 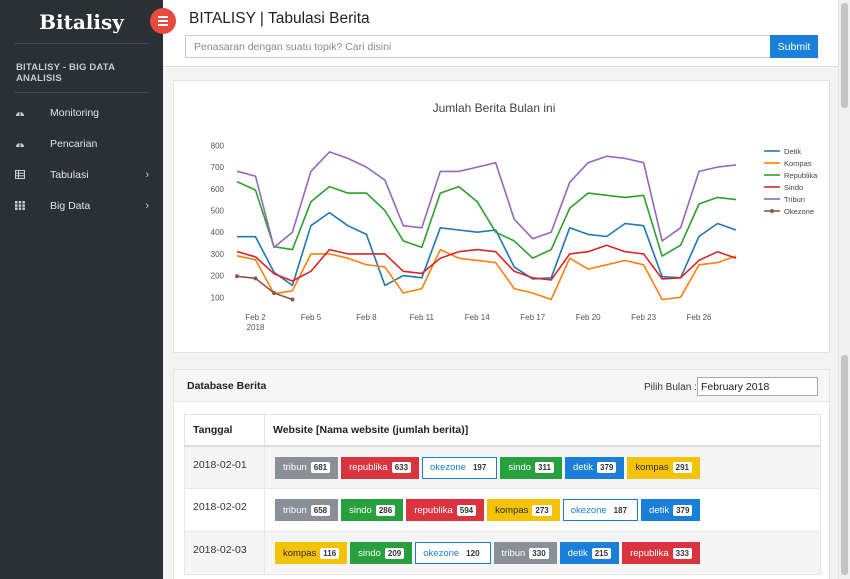 I want to click on site-tag-sindo: sindo 311, so click(x=531, y=467).